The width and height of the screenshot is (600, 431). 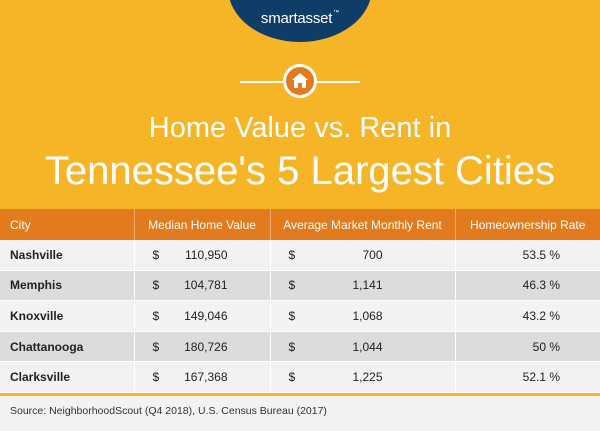 I want to click on home-icon, so click(x=300, y=80).